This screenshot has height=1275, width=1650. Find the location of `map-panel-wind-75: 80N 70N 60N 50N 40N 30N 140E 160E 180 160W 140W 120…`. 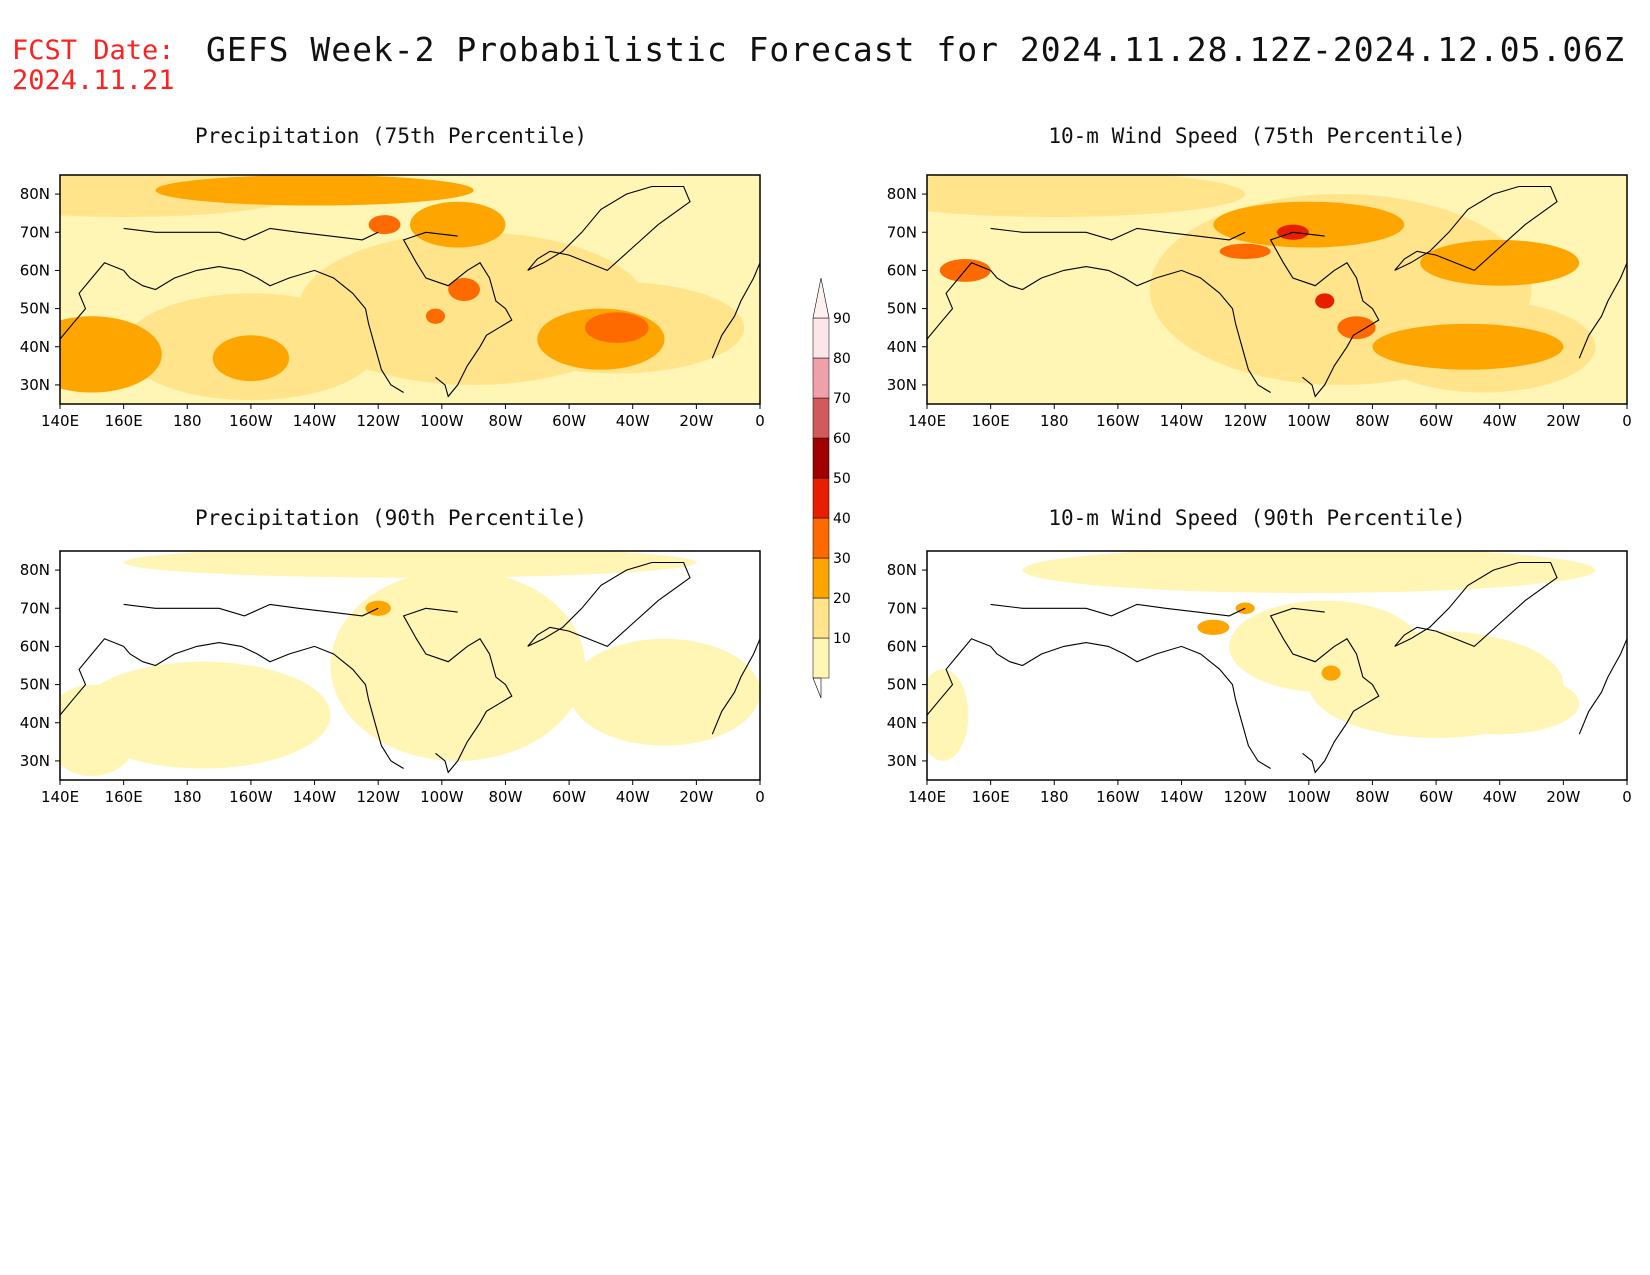

map-panel-wind-75: 80N 70N 60N 50N 40N 30N 140E 160E 180 160W 140W 120… is located at coordinates (1259, 302).